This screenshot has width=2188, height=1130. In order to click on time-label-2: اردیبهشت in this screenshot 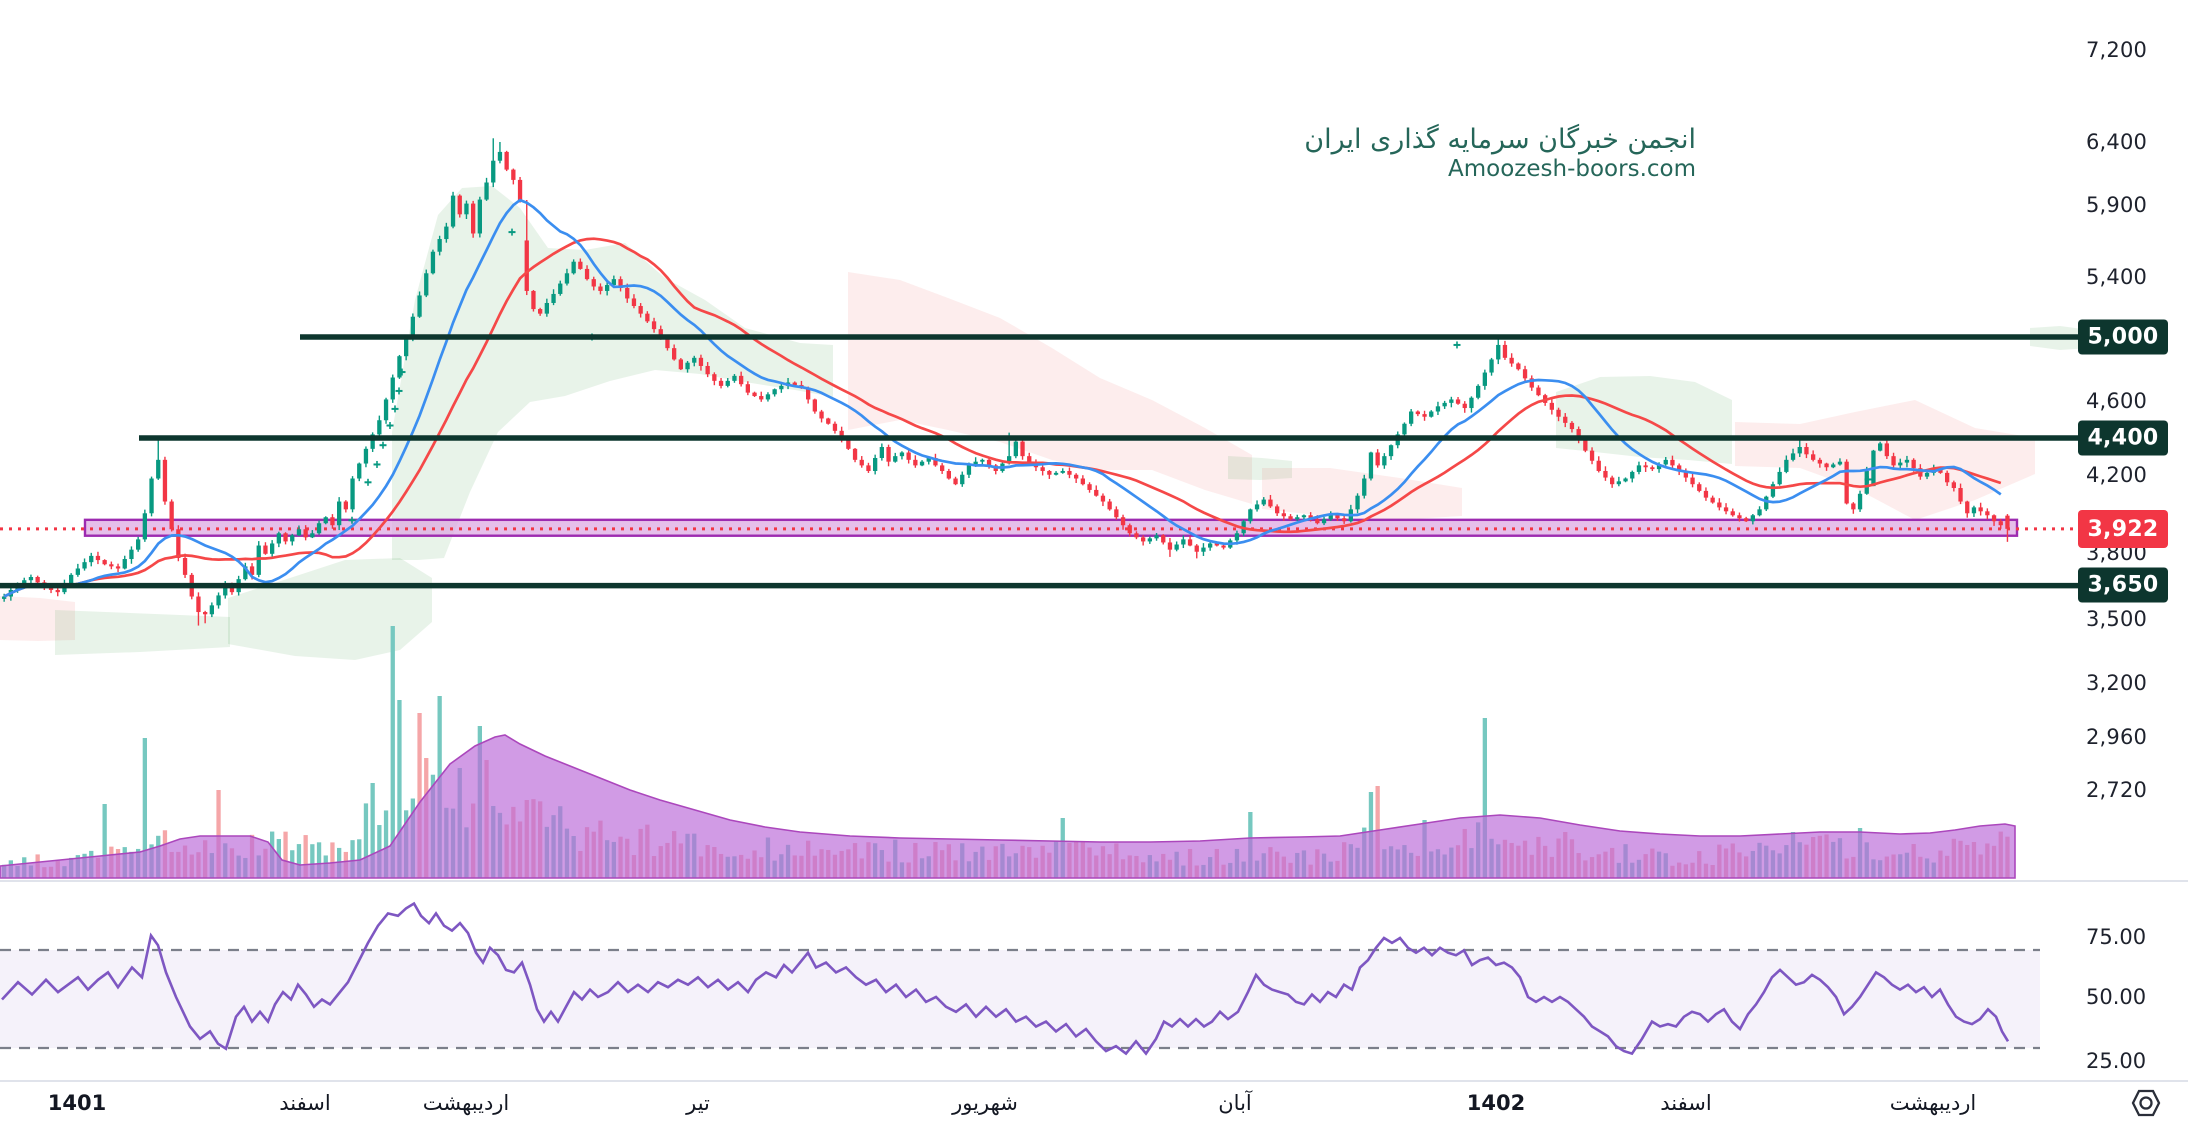, I will do `click(466, 1103)`.